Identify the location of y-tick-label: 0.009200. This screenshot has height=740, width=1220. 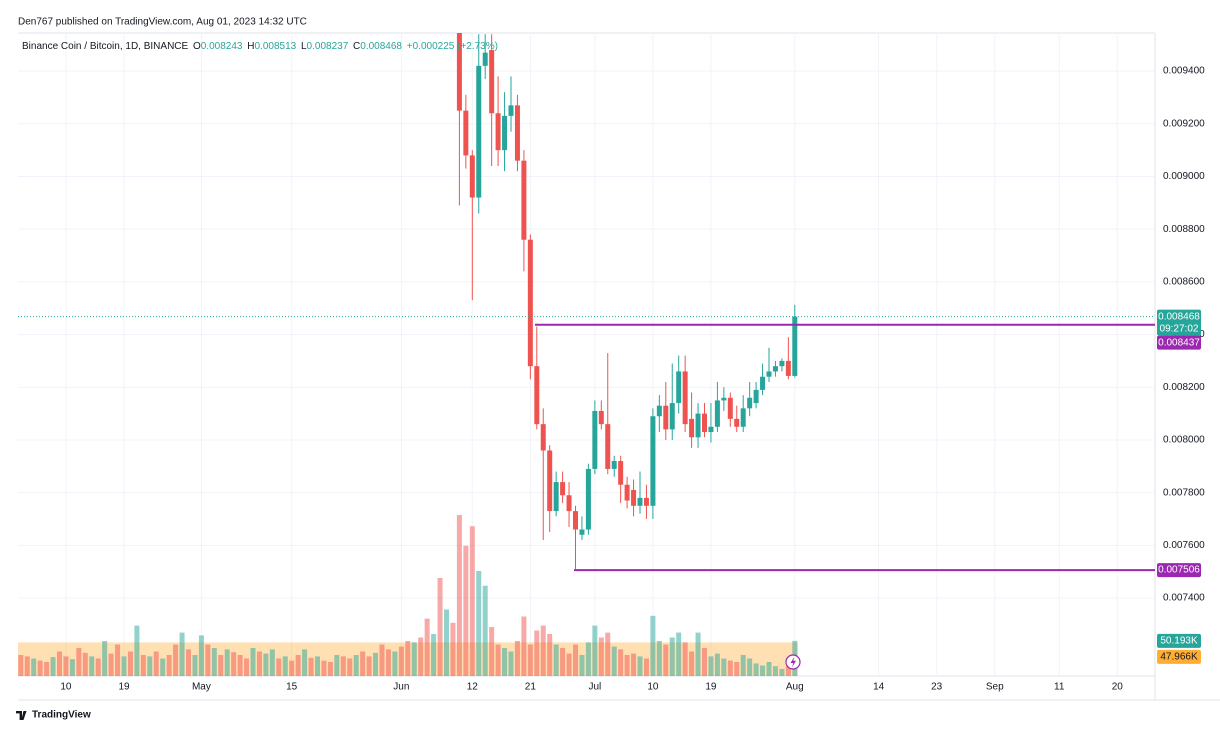
(1184, 123).